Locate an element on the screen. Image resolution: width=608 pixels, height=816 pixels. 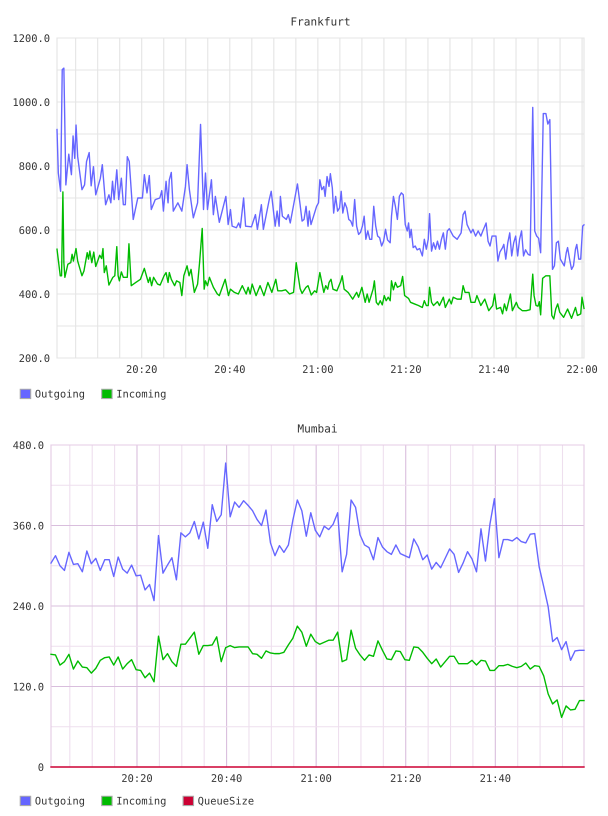
chart-title: Frankfurt is located at coordinates (321, 21).